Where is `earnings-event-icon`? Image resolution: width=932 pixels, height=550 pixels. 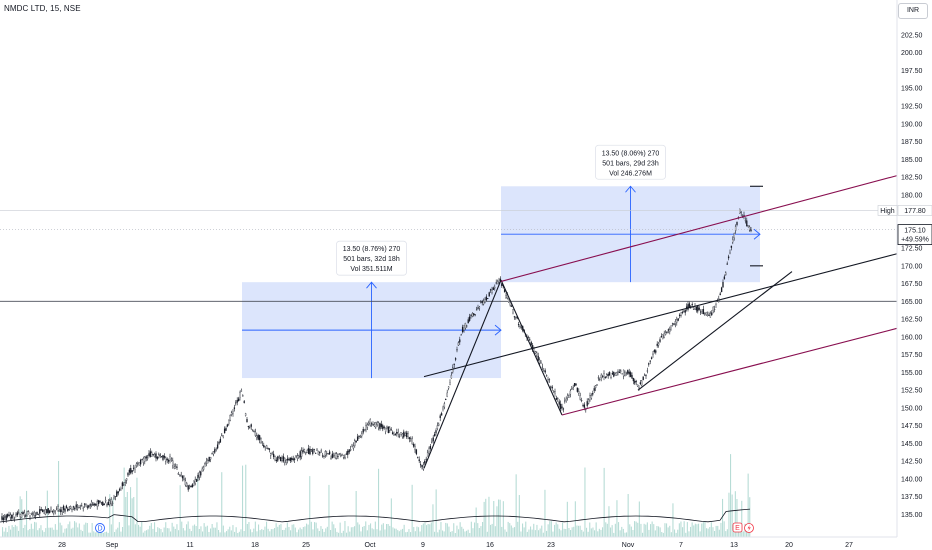
earnings-event-icon is located at coordinates (737, 527).